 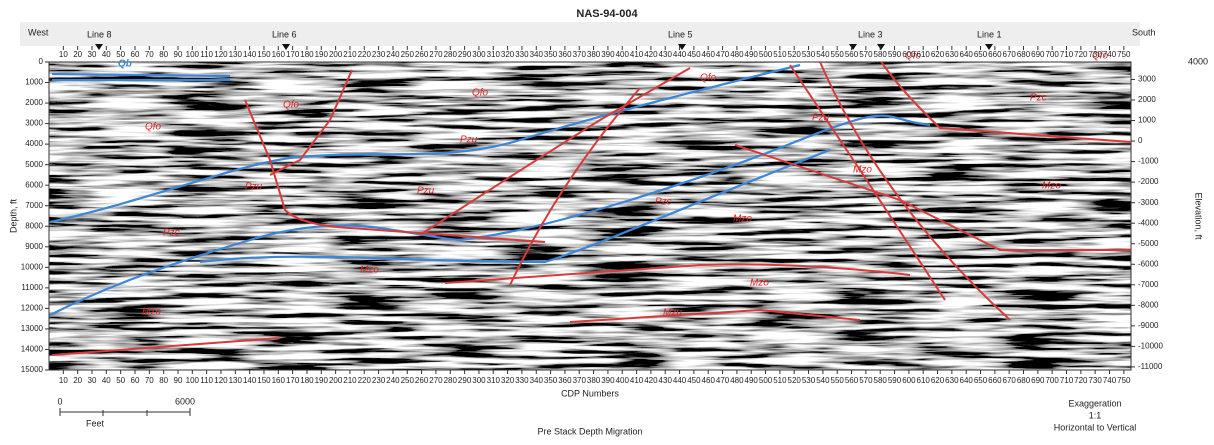 What do you see at coordinates (938, 380) in the screenshot?
I see `x-tick-label: 620` at bounding box center [938, 380].